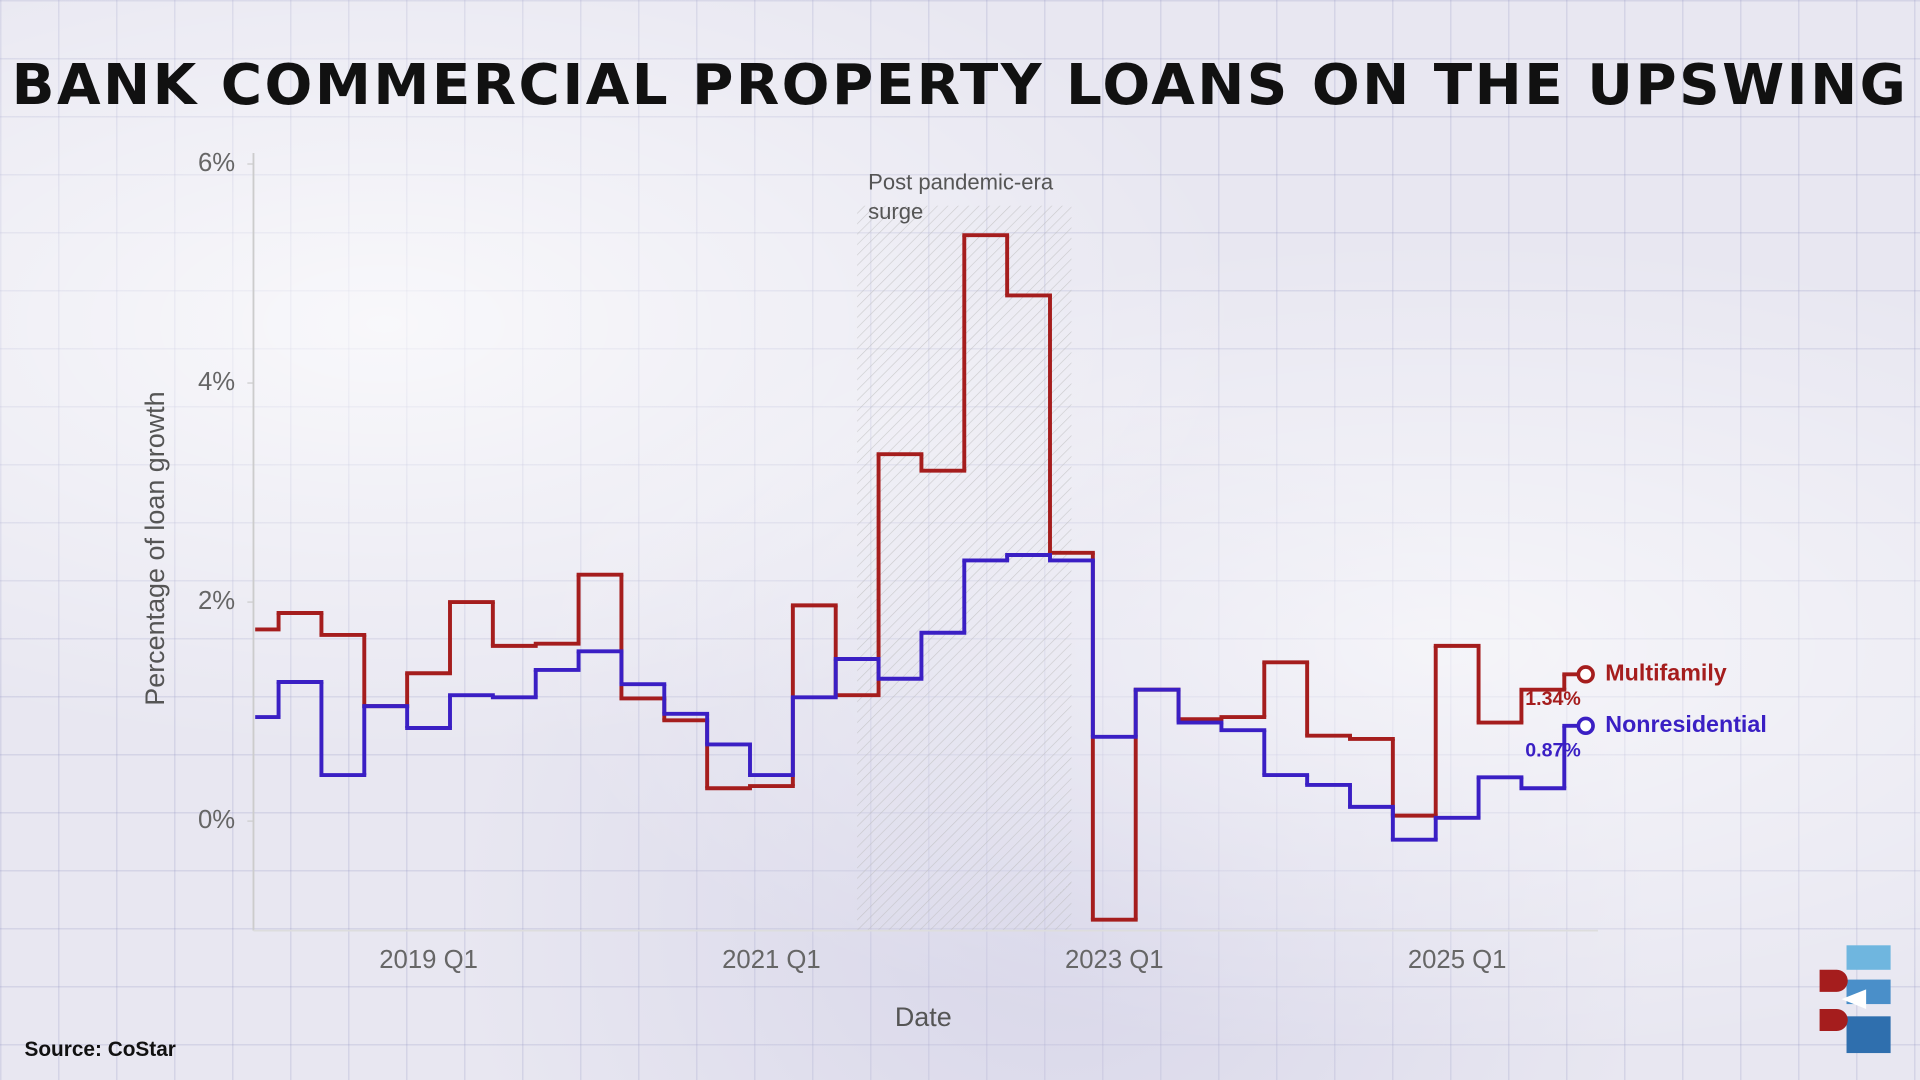  What do you see at coordinates (771, 960) in the screenshot?
I see `x-tick-label: 2021 Q1` at bounding box center [771, 960].